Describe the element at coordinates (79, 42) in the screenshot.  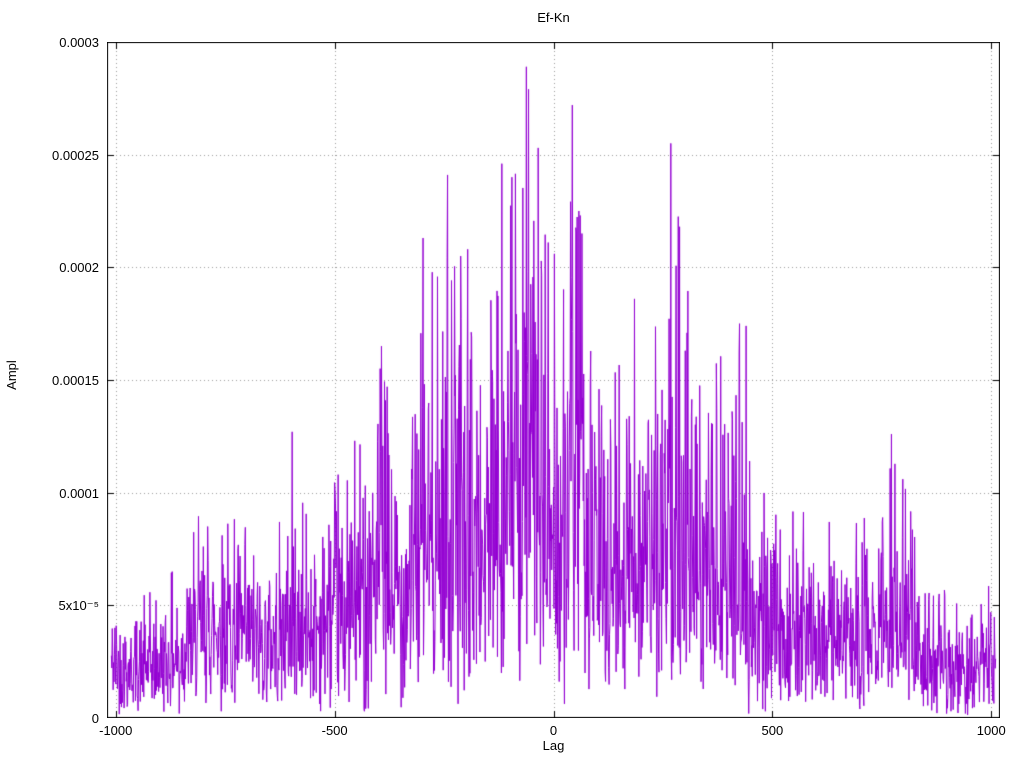
I see `y-tick-label: 0.0003` at that location.